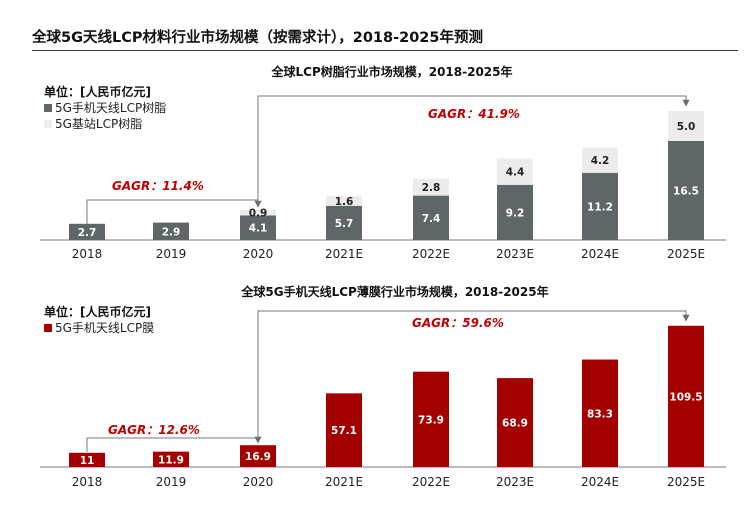 Image resolution: width=751 pixels, height=516 pixels. I want to click on data-label: 11.9, so click(171, 460).